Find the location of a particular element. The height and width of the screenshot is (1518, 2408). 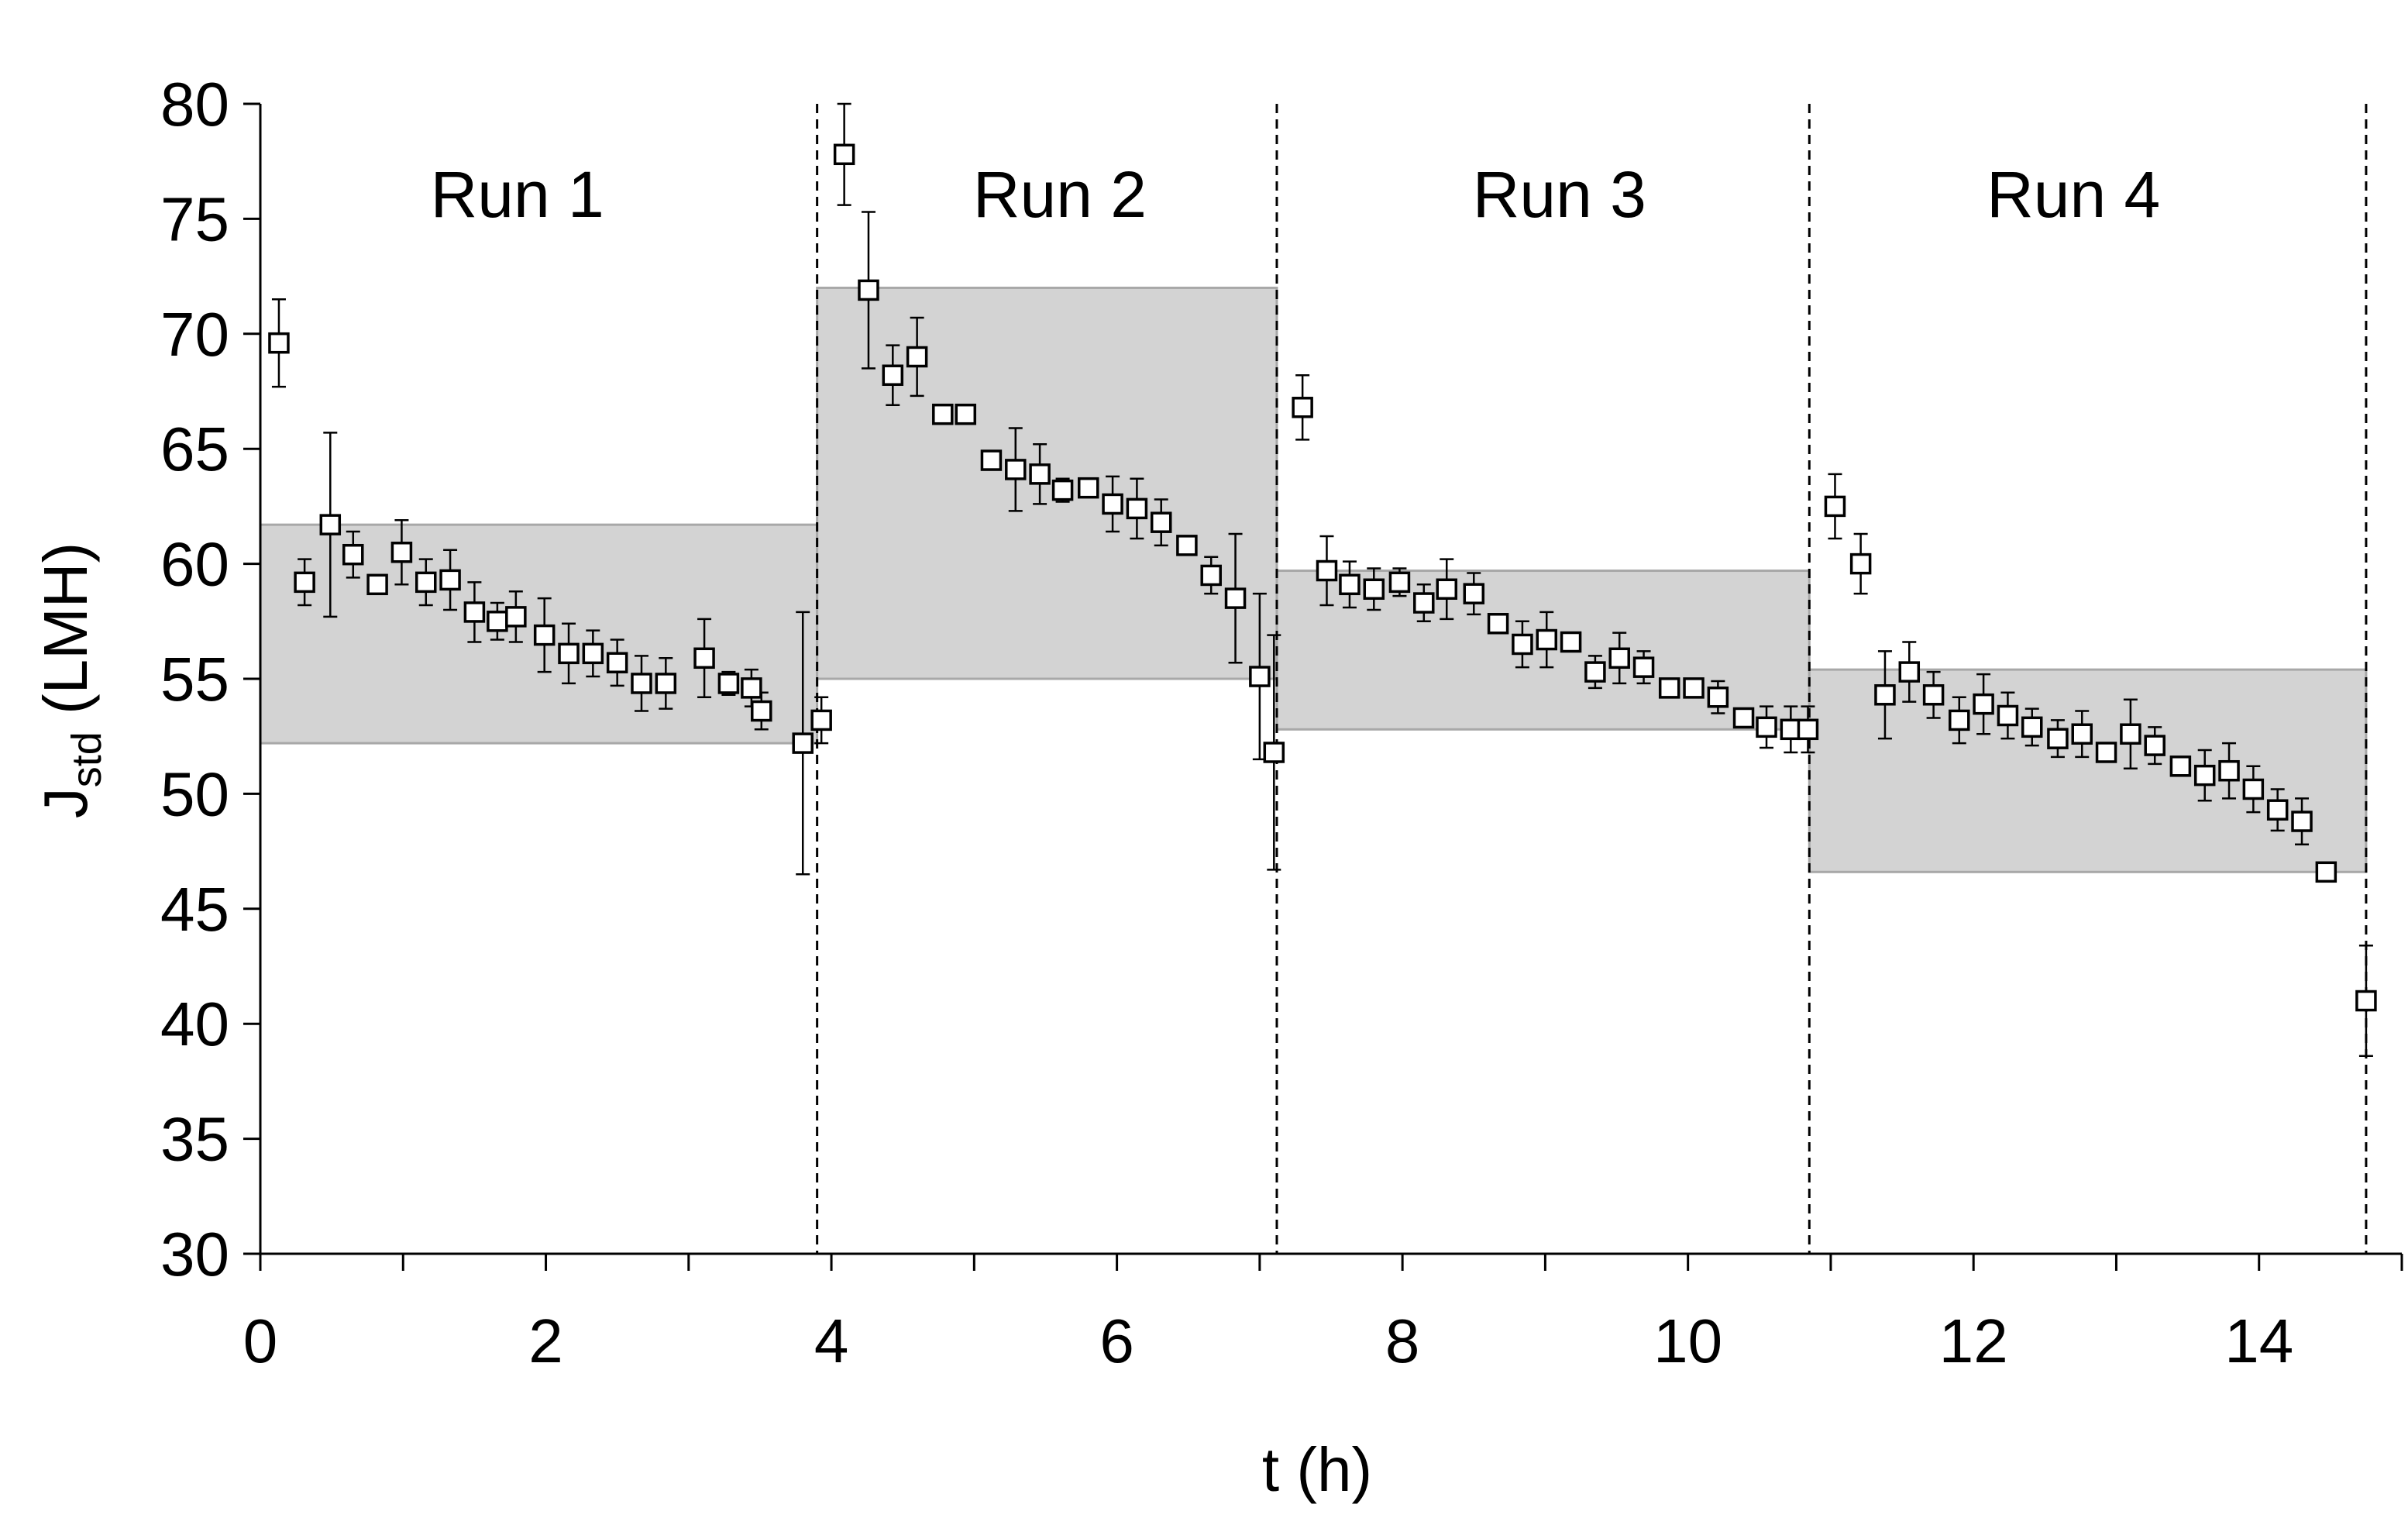

y-tick-label: 30 is located at coordinates (194, 1255).